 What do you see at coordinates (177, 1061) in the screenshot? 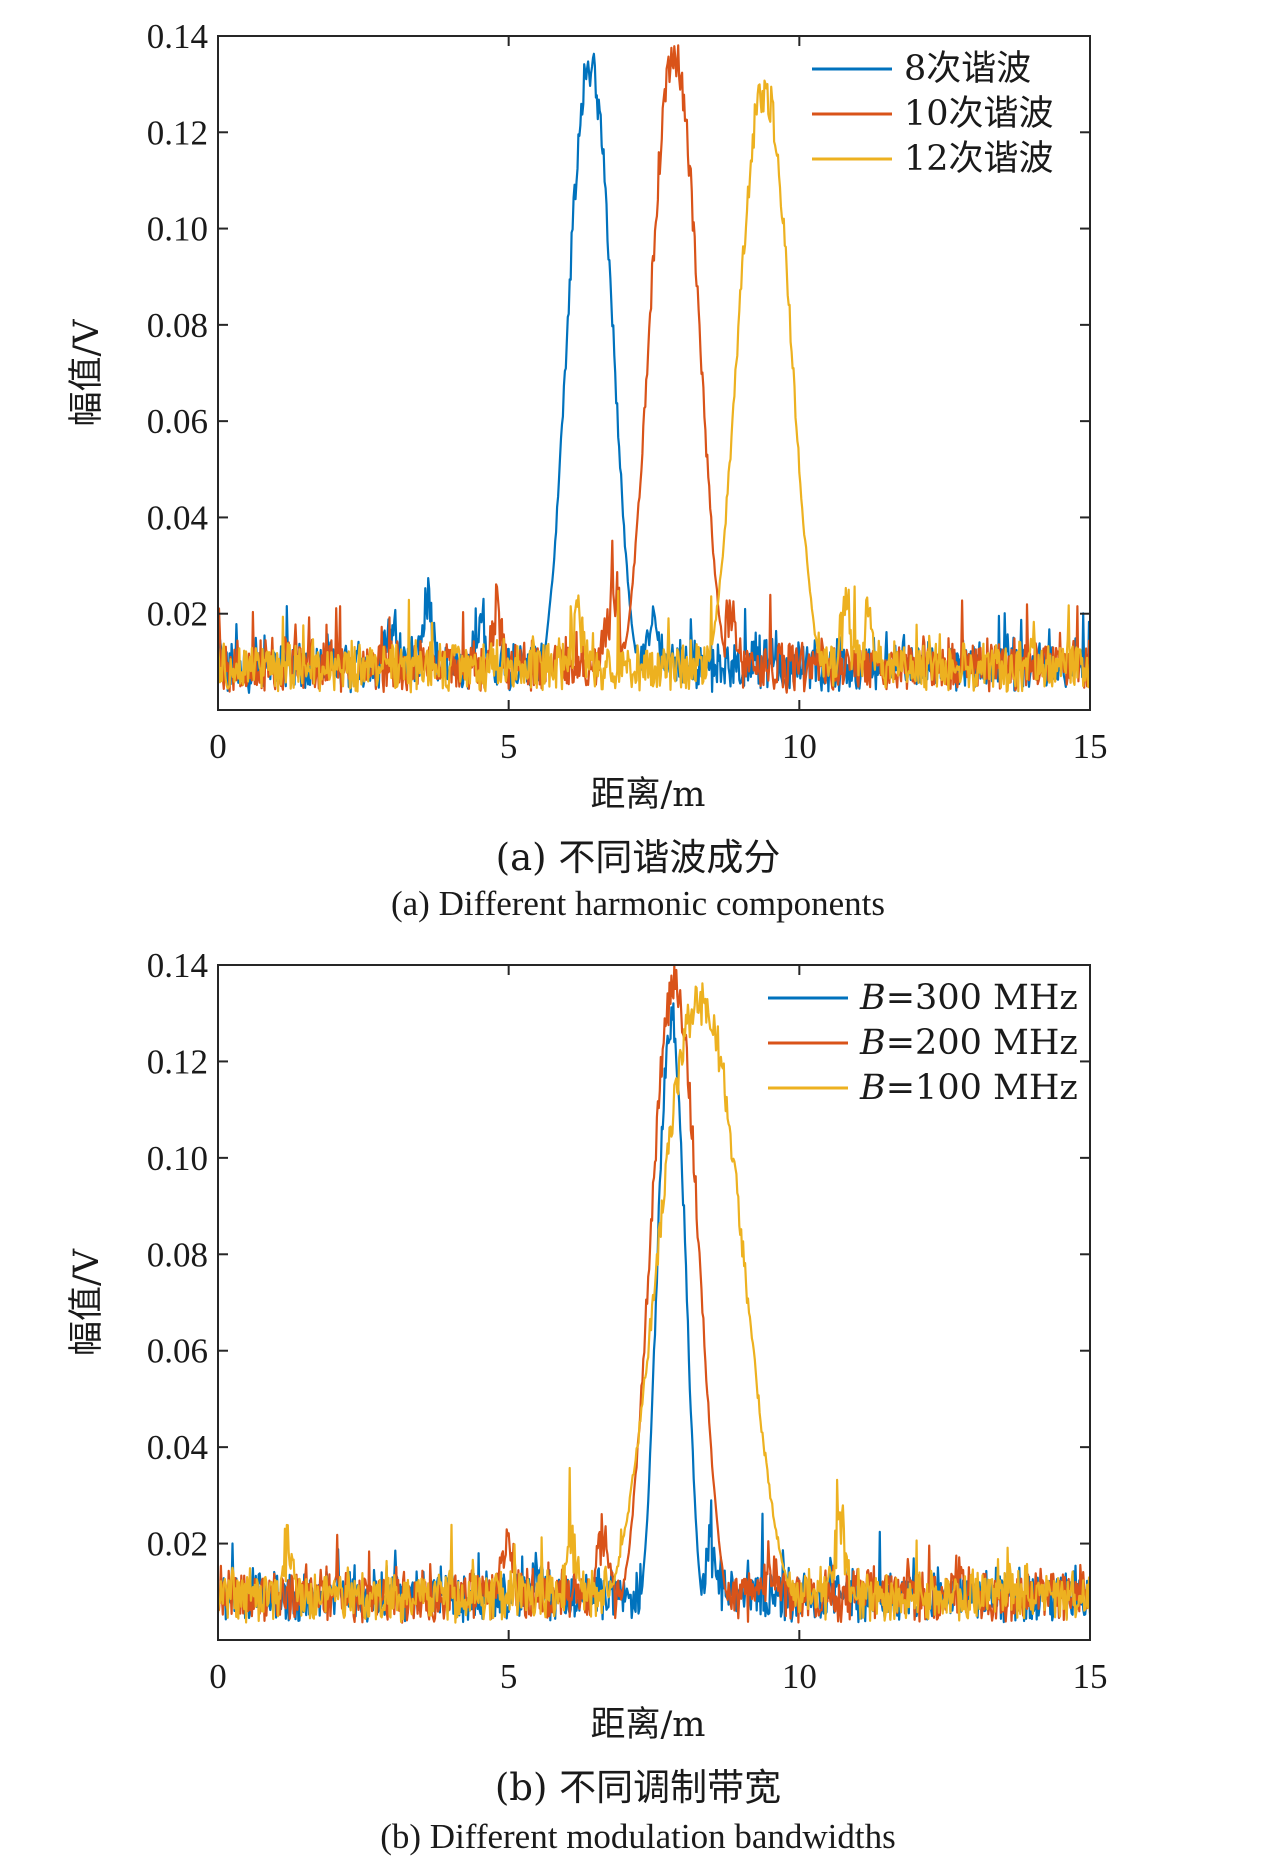
I see `y-tick-label-b: 0.12` at bounding box center [177, 1061].